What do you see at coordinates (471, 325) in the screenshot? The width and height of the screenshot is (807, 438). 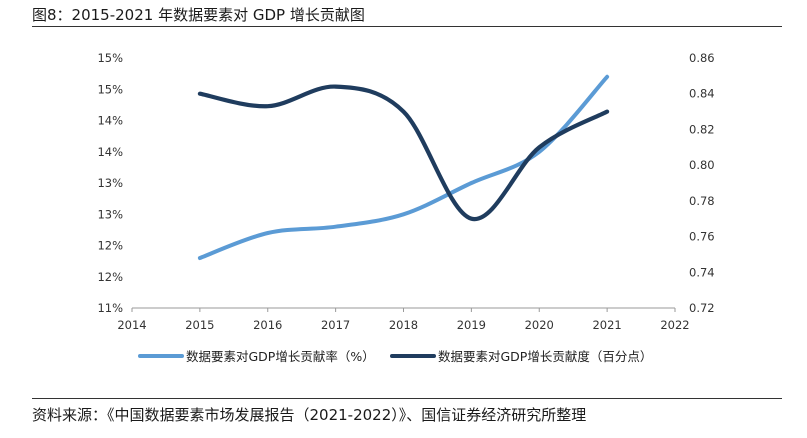 I see `x-tick-label: 2019` at bounding box center [471, 325].